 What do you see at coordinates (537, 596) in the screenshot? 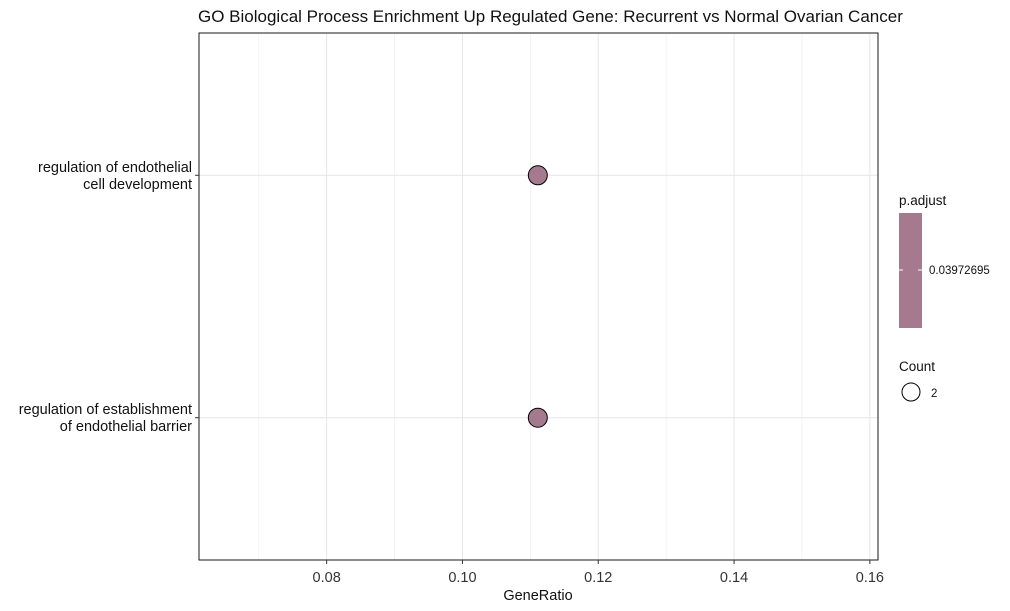
I see `x-axis-label: GeneRatio` at bounding box center [537, 596].